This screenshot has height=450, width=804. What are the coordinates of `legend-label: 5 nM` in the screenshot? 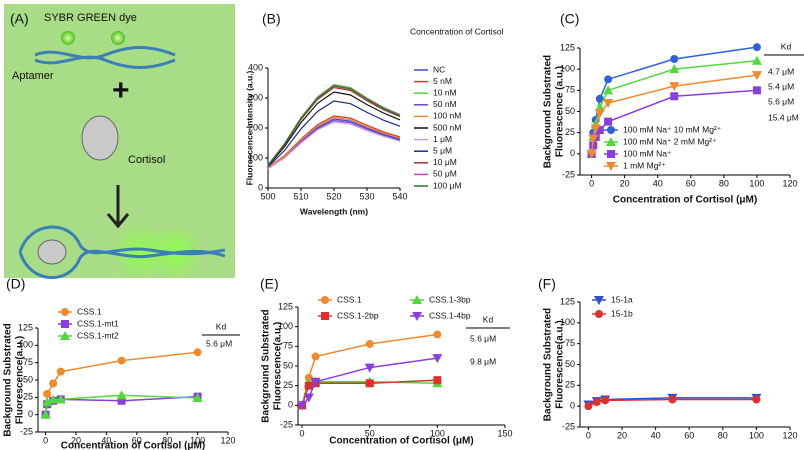 It's located at (442, 81).